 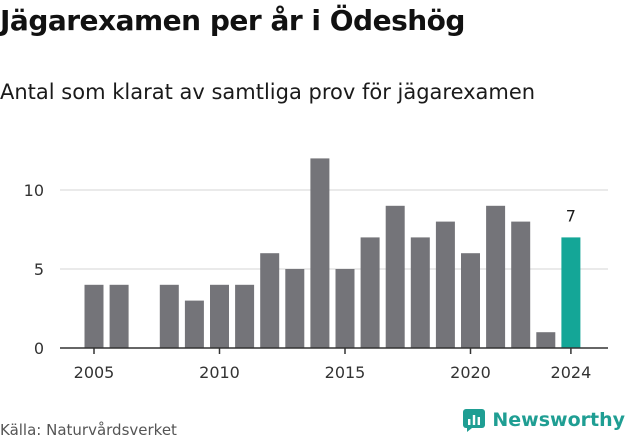 What do you see at coordinates (232, 20) in the screenshot?
I see `chart-title: Jägarexamen per år i Ödeshög` at bounding box center [232, 20].